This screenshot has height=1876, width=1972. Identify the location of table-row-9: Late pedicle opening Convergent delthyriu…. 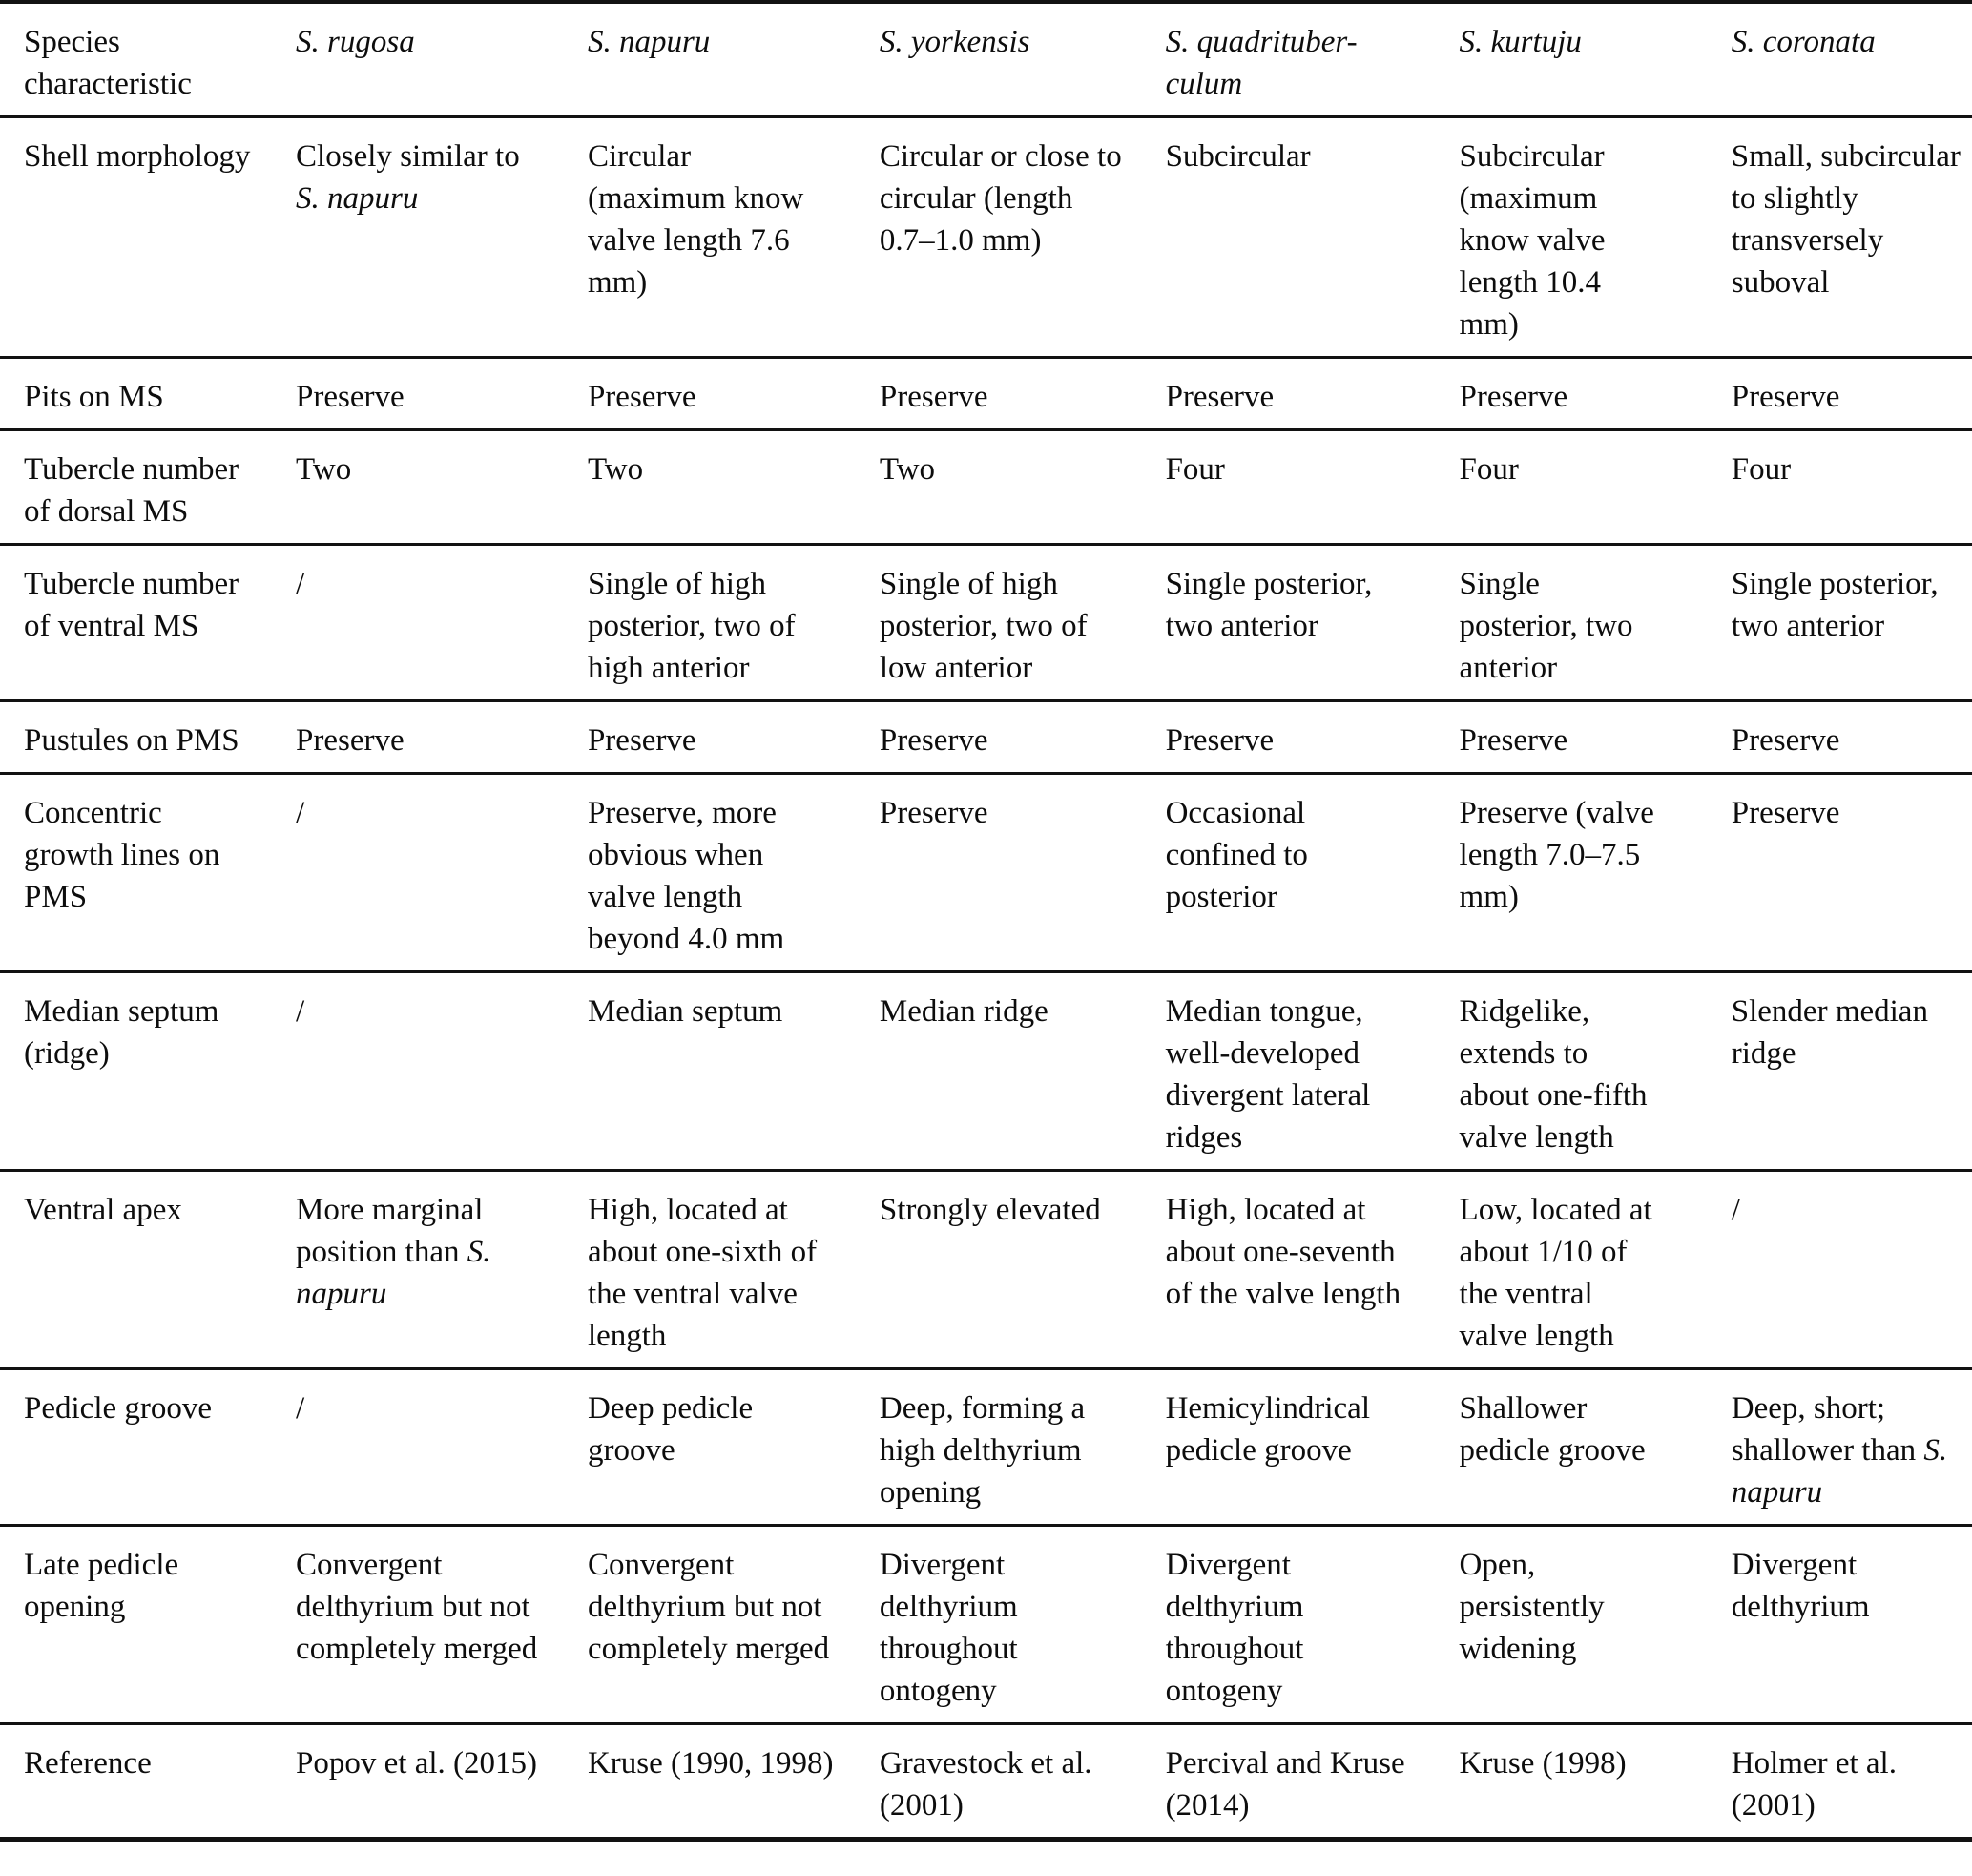
(986, 1625).